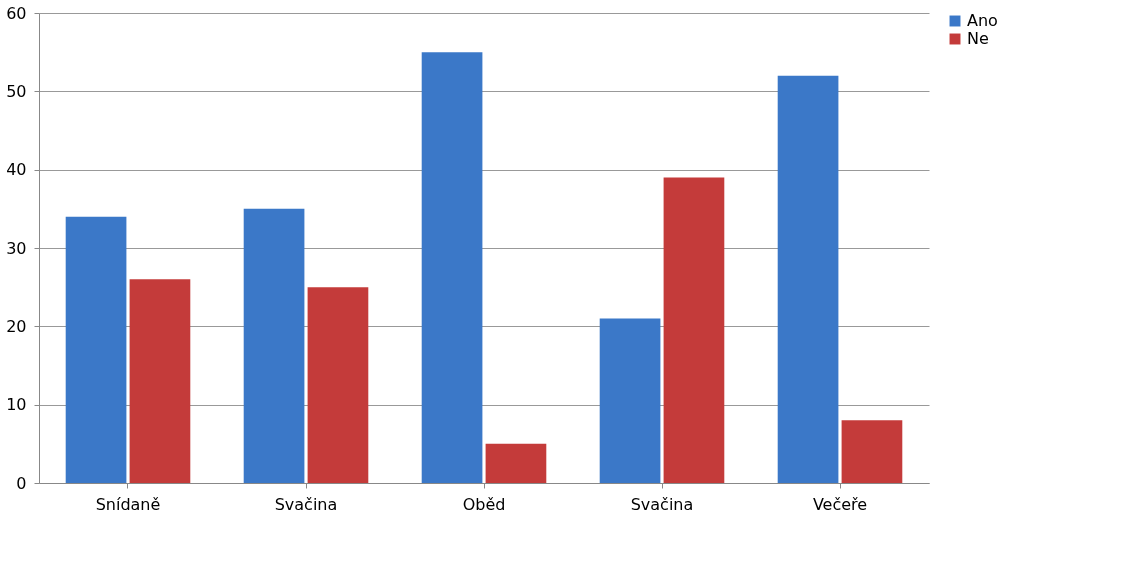 The height and width of the screenshot is (567, 1132). I want to click on x-tick-label: Snídaně, so click(128, 504).